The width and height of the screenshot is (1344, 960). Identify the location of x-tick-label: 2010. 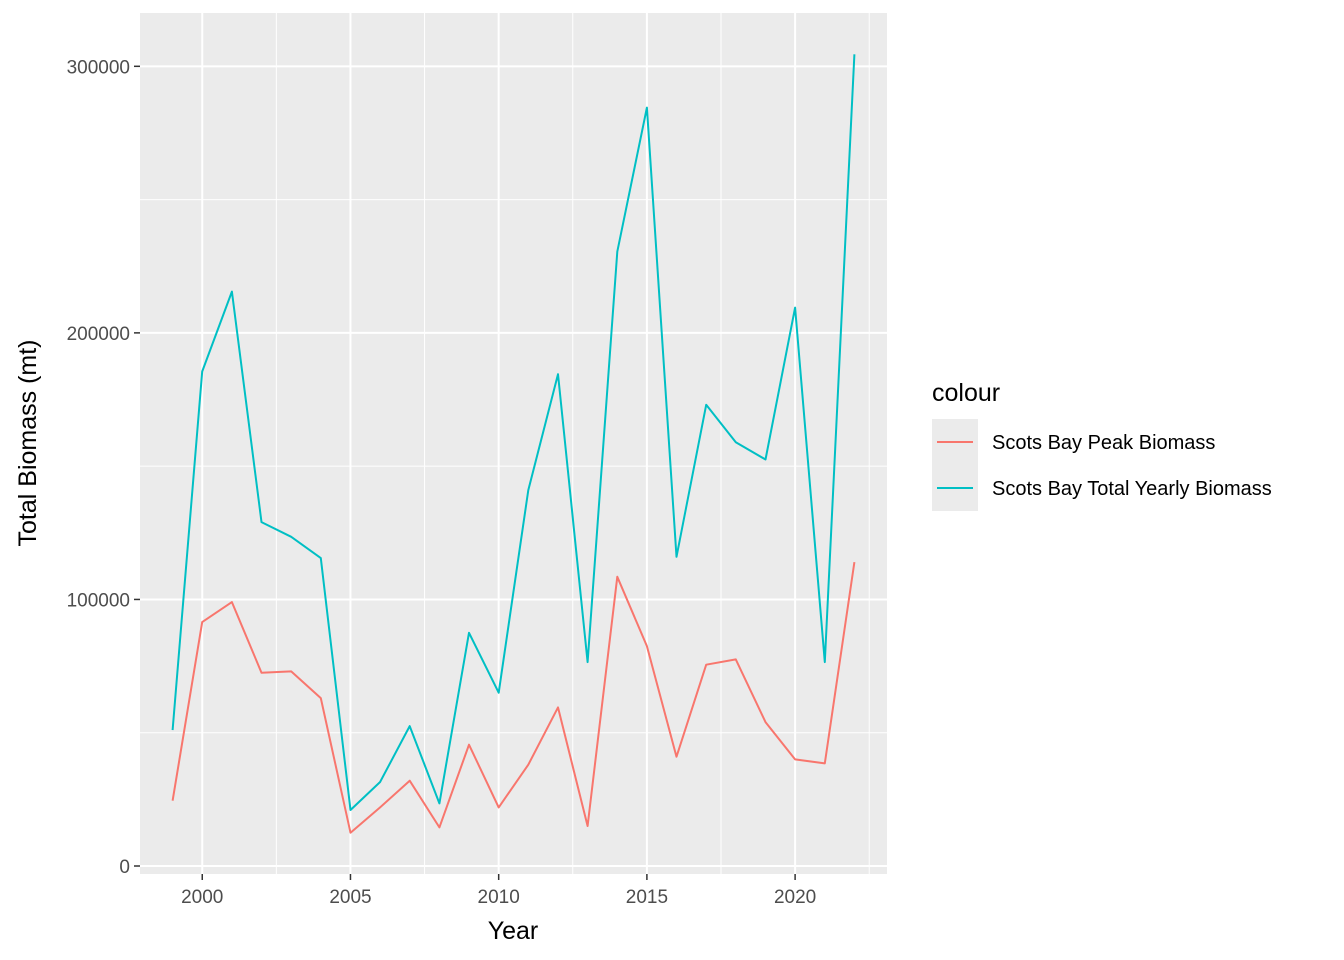
(499, 897).